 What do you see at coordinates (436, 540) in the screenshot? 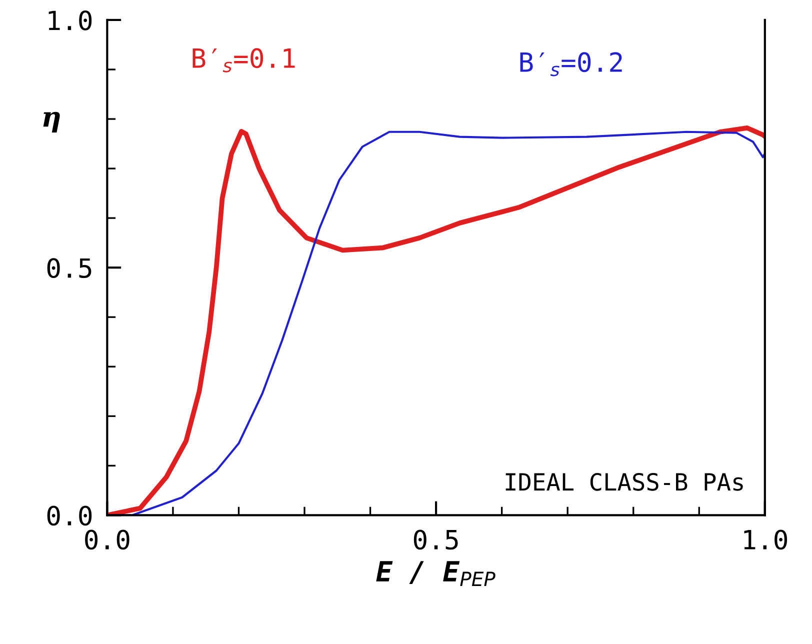
I see `x-tick-label: 0.5` at bounding box center [436, 540].